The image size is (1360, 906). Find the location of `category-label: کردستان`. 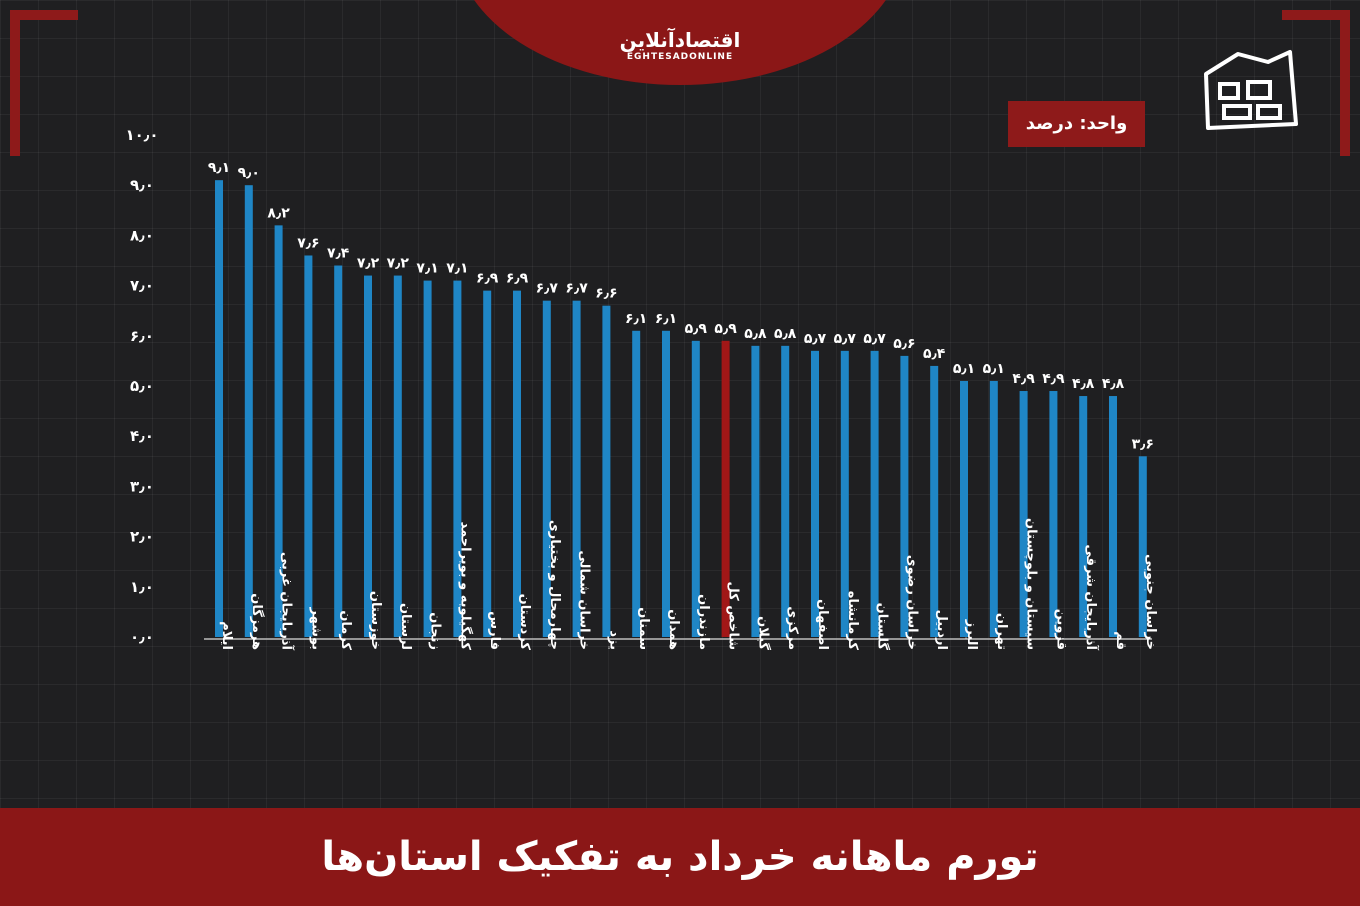

category-label: کردستان is located at coordinates (524, 622).